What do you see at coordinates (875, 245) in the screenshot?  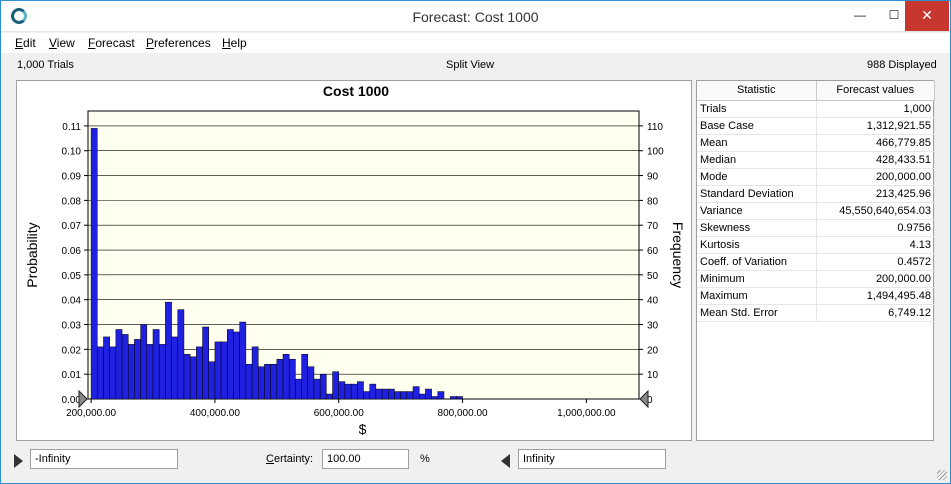 I see `statistic-value: 4.13` at bounding box center [875, 245].